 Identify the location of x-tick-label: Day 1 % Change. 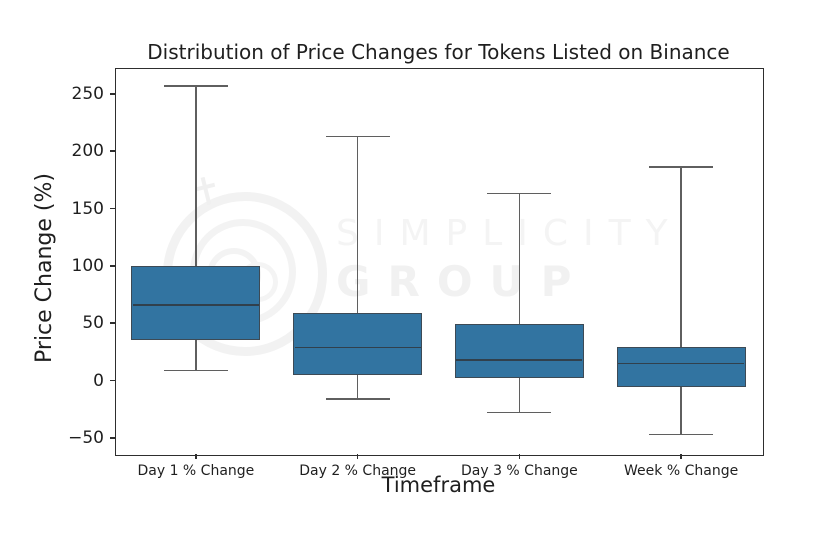
(196, 471).